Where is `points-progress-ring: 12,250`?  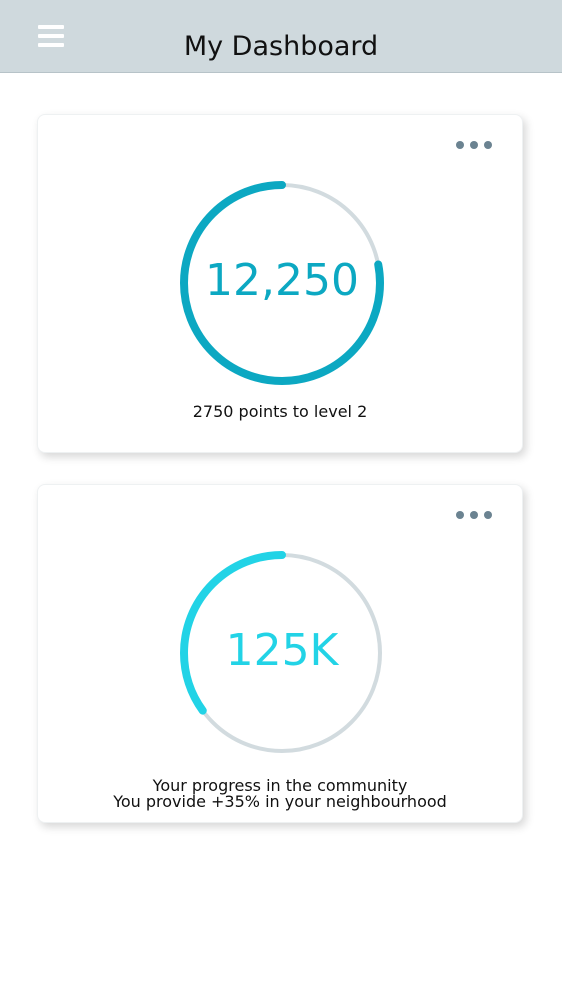
points-progress-ring: 12,250 is located at coordinates (282, 283).